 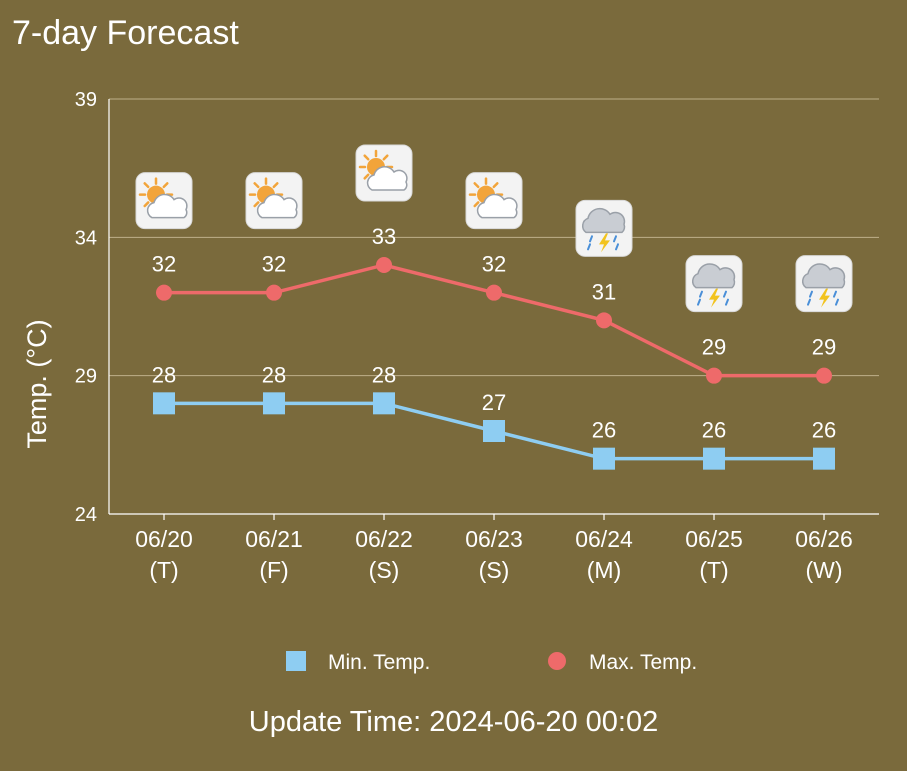 I want to click on y-axis-label: Temp. (°C), so click(x=37, y=383).